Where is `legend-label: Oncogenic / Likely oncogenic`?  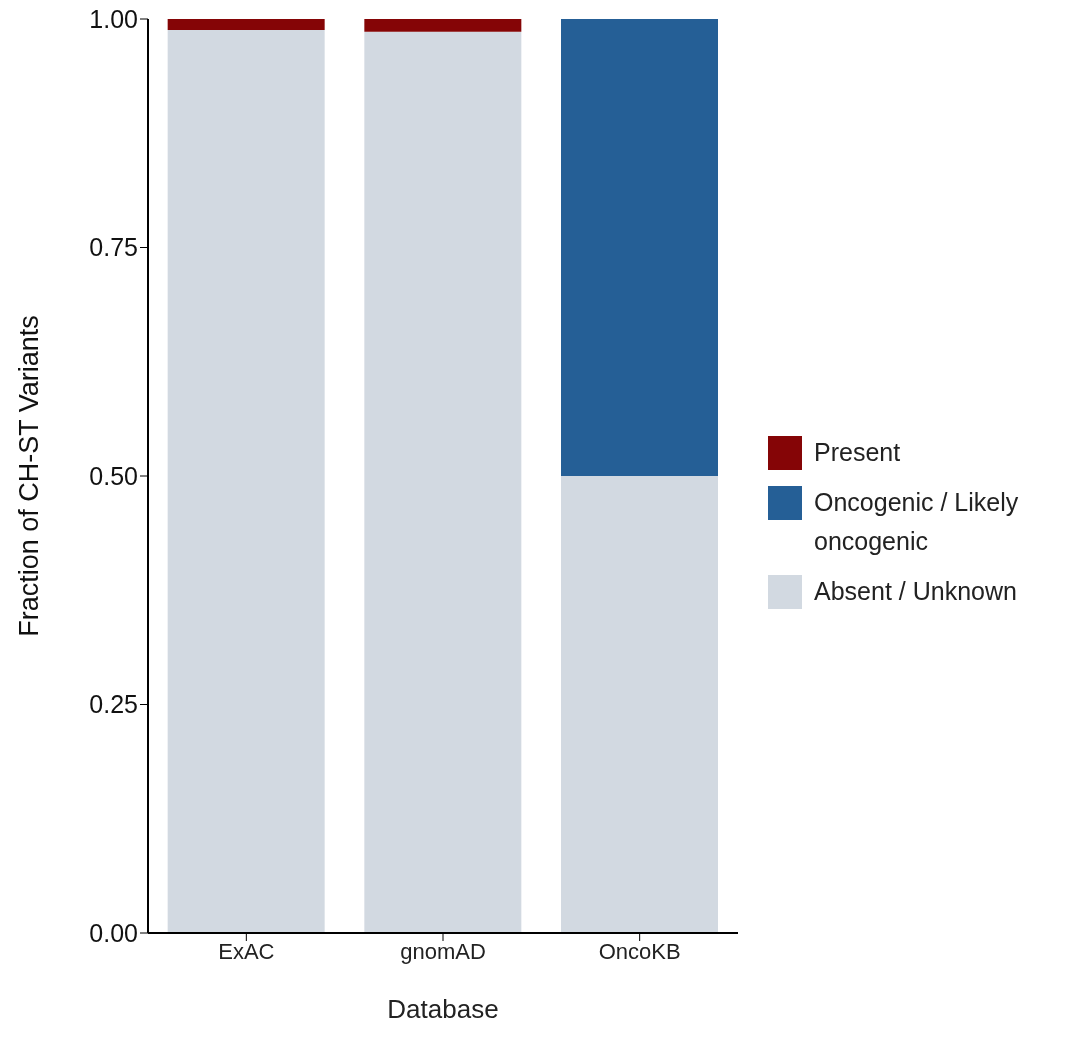 legend-label: Oncogenic / Likely oncogenic is located at coordinates (917, 521).